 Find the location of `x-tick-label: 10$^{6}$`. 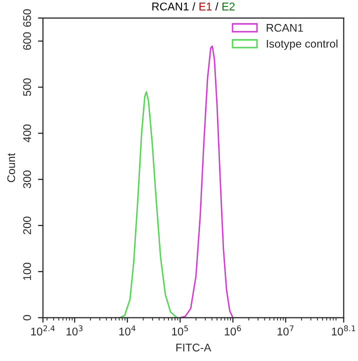

x-tick-label: 10$^{6}$ is located at coordinates (232, 330).